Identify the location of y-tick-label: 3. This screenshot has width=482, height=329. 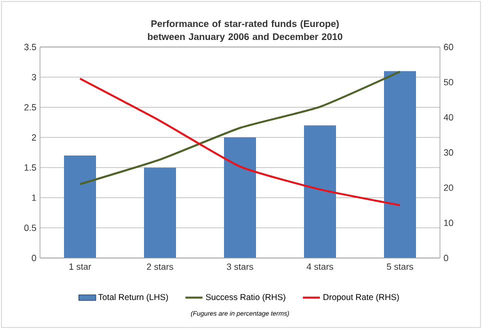
(34, 77).